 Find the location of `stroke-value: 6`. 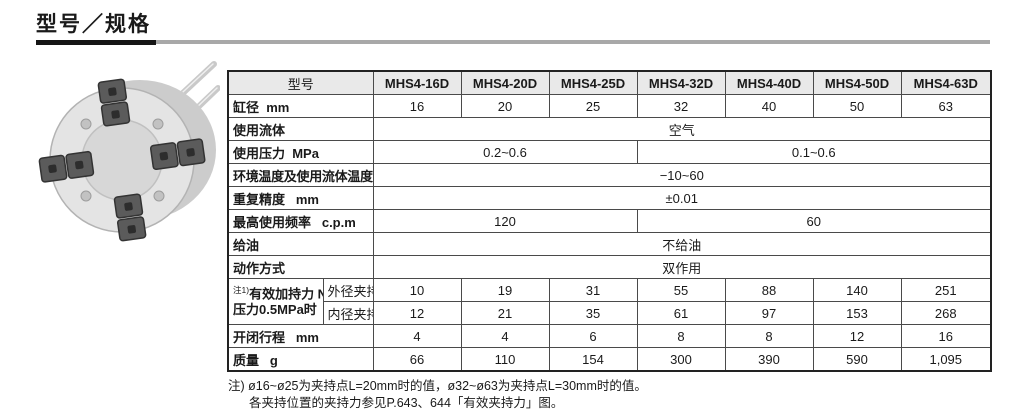

stroke-value: 6 is located at coordinates (593, 336).